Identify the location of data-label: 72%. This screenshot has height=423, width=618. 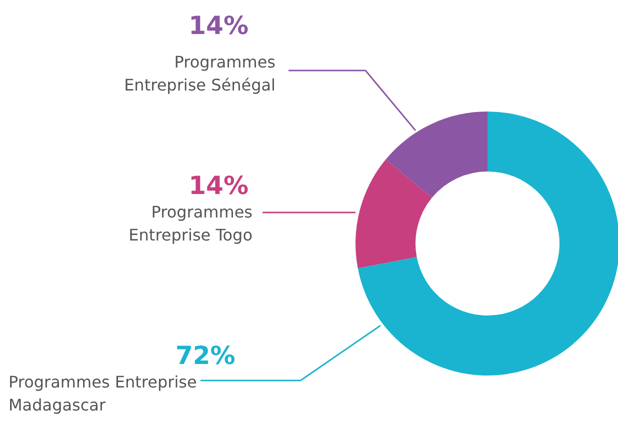
(206, 355).